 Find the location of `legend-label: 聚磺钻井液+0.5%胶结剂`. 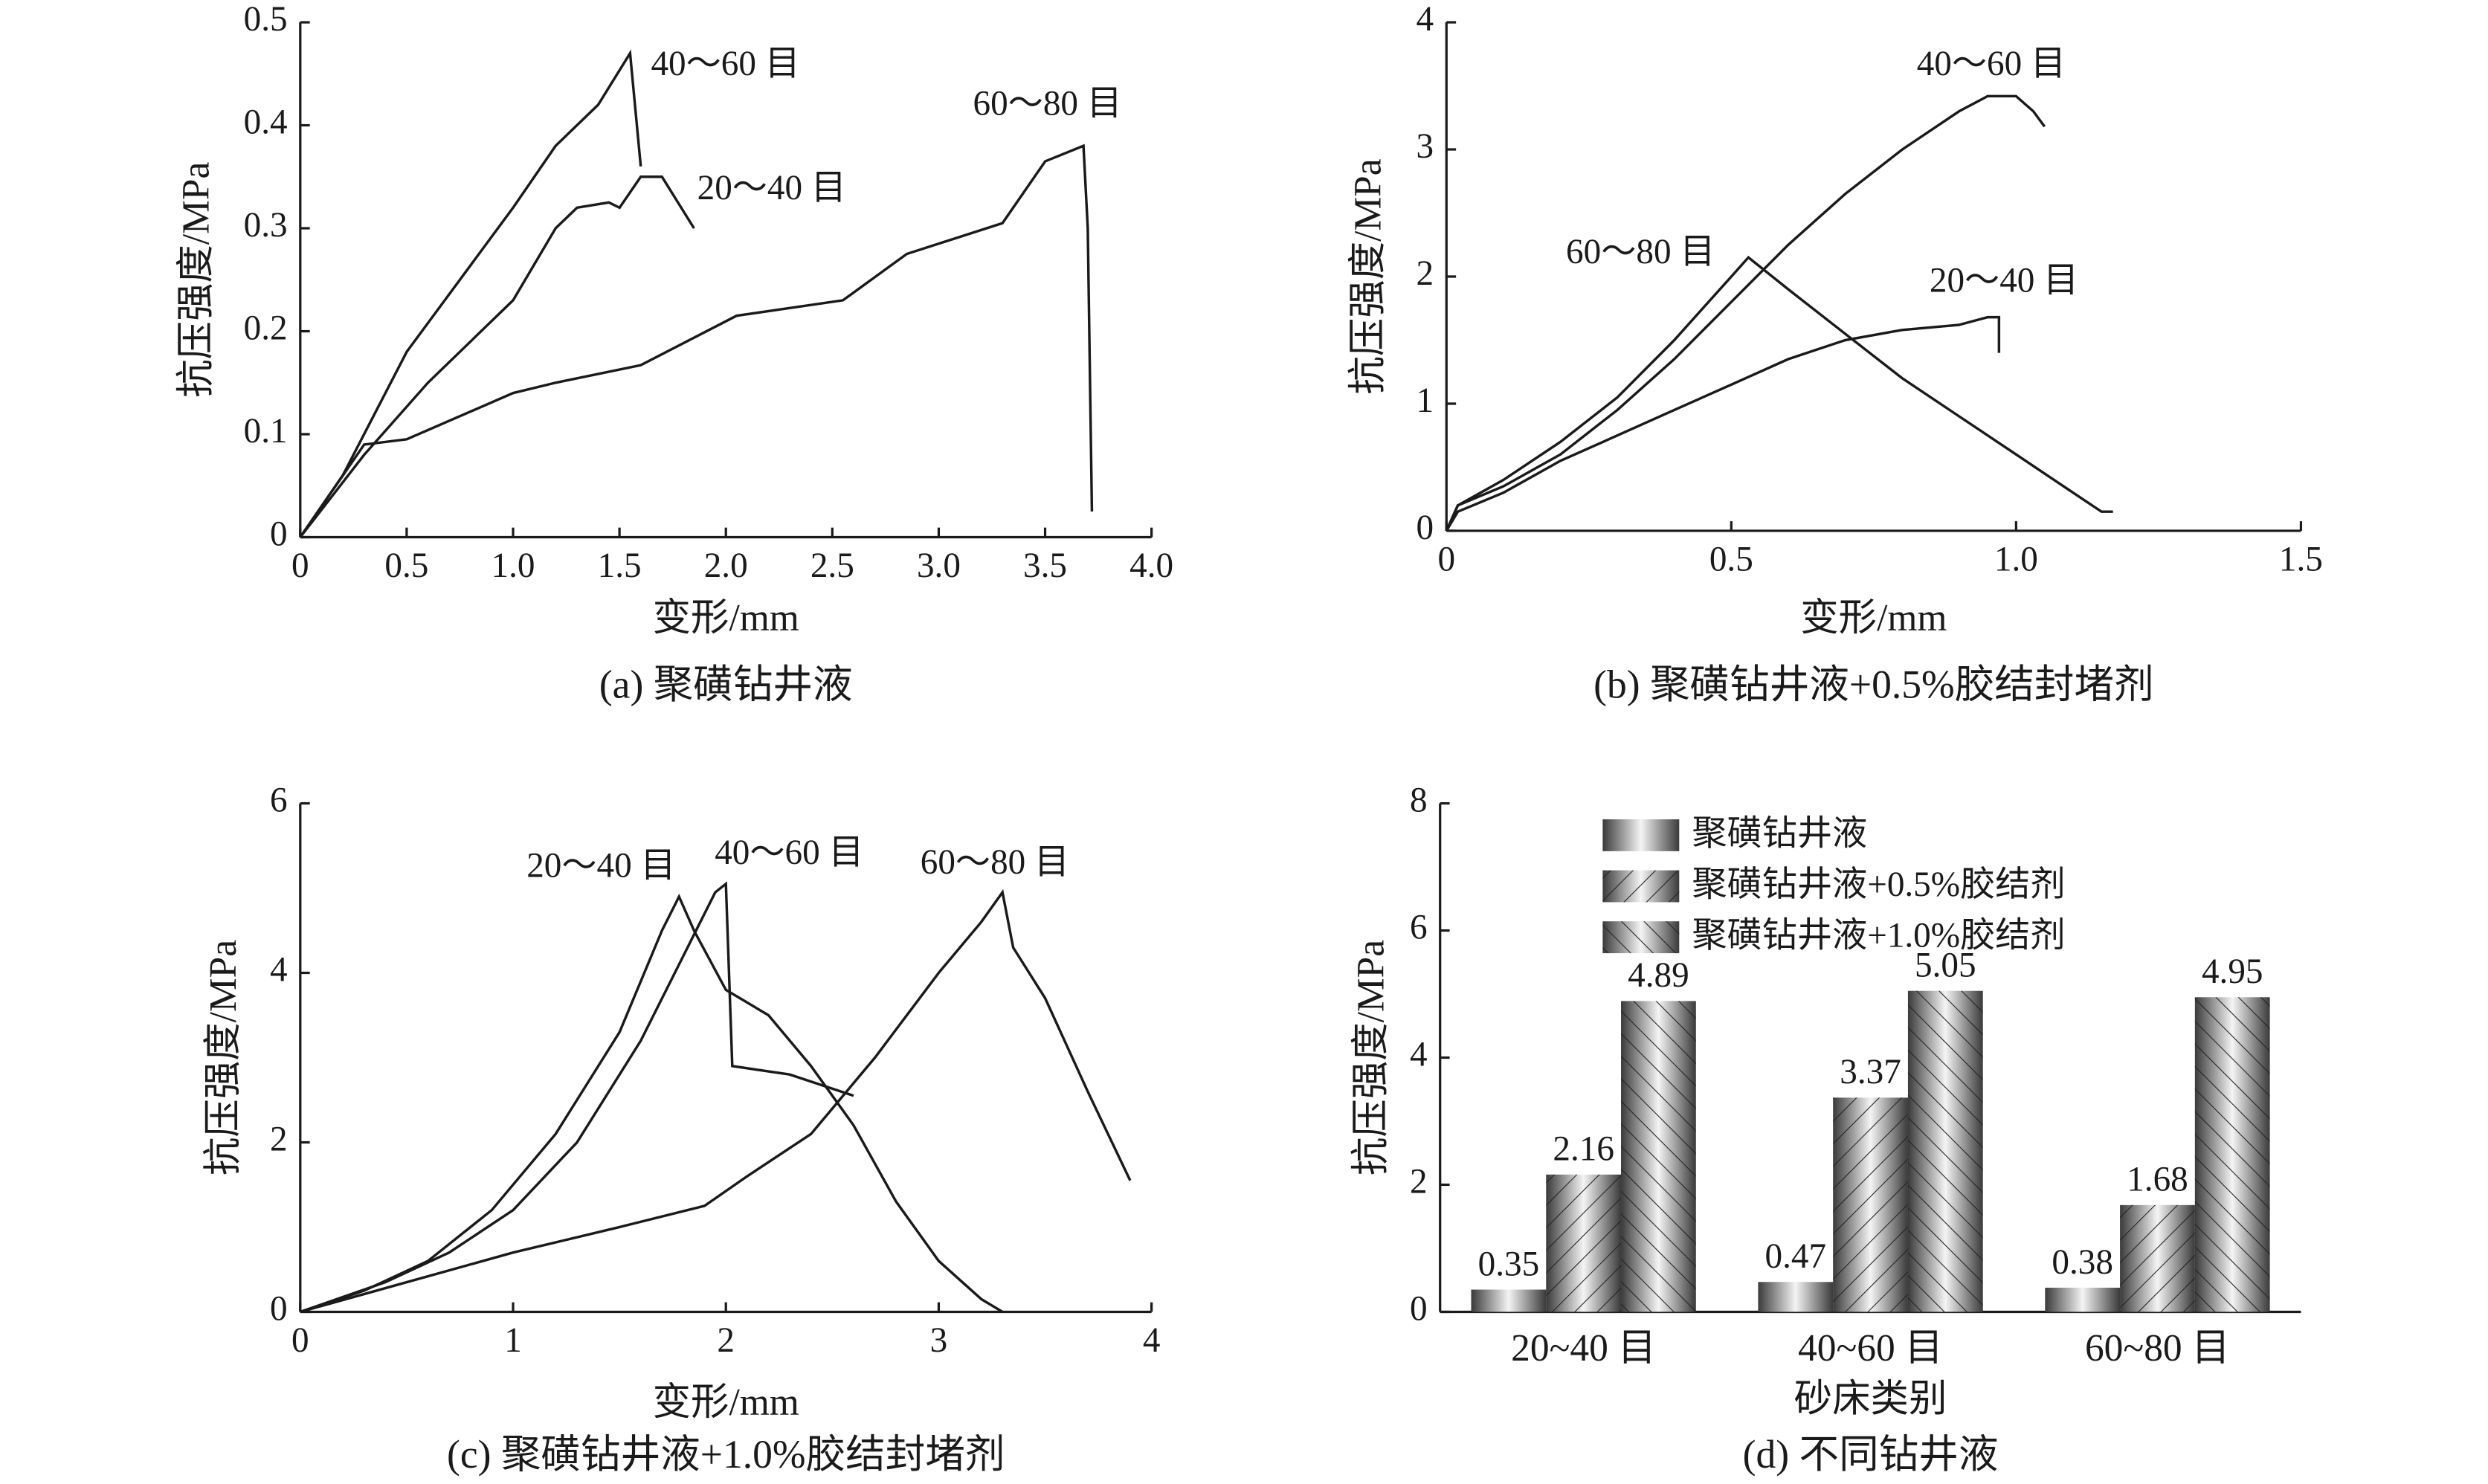

legend-label: 聚磺钻井液+0.5%胶结剂 is located at coordinates (1879, 884).